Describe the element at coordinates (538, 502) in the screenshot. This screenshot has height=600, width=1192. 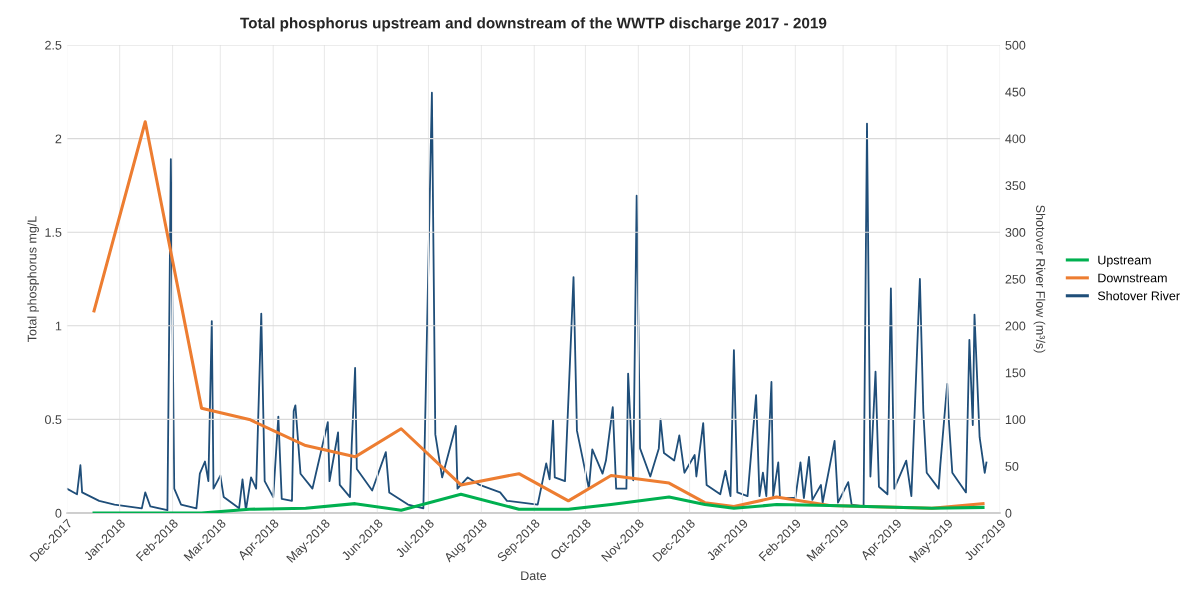
I see `line-series` at that location.